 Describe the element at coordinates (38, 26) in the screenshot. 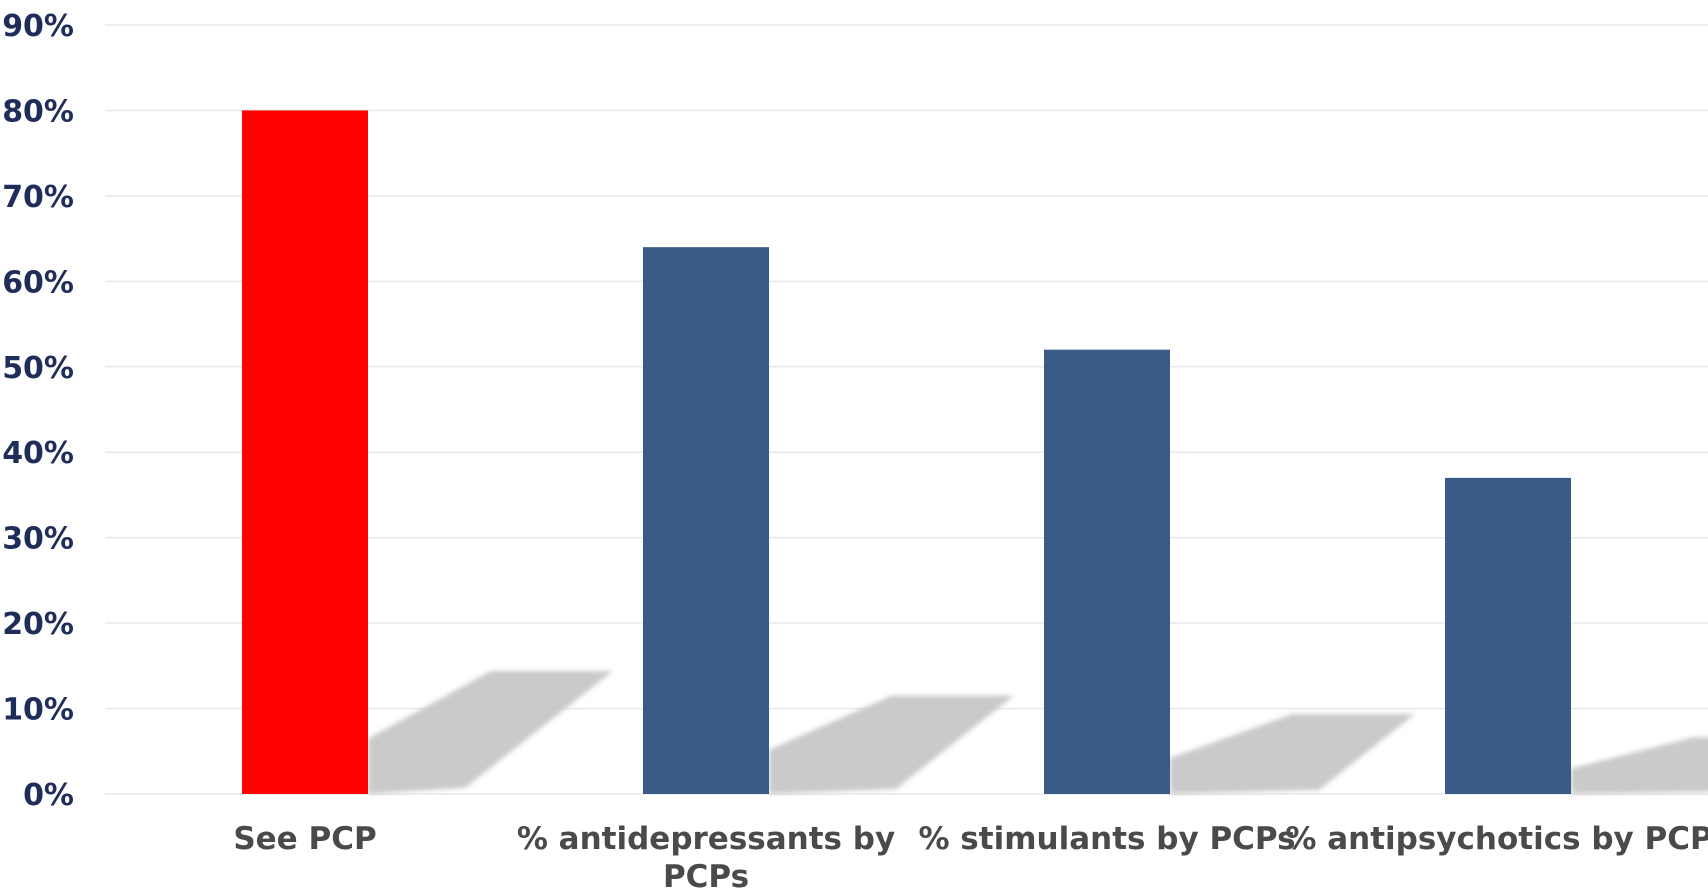

I see `y-tick-label: 90%` at that location.